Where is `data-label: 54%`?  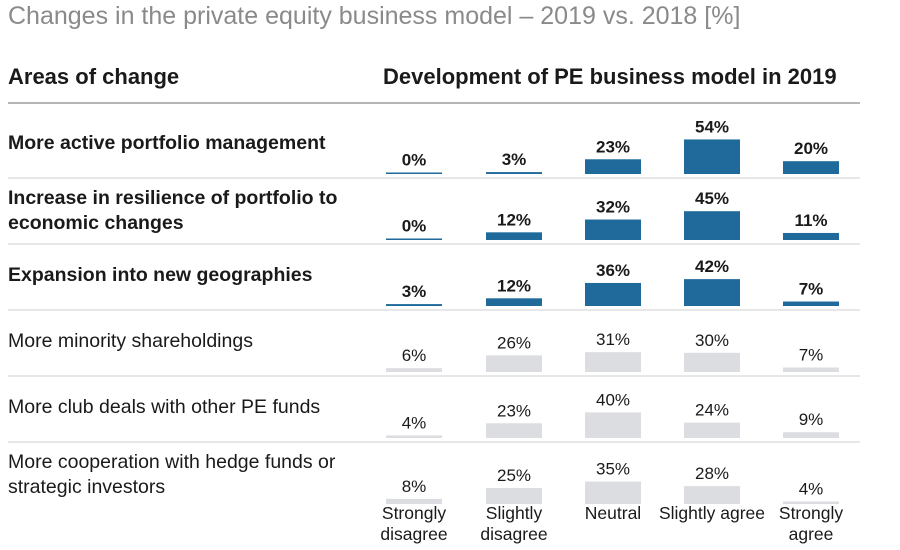 data-label: 54% is located at coordinates (712, 126).